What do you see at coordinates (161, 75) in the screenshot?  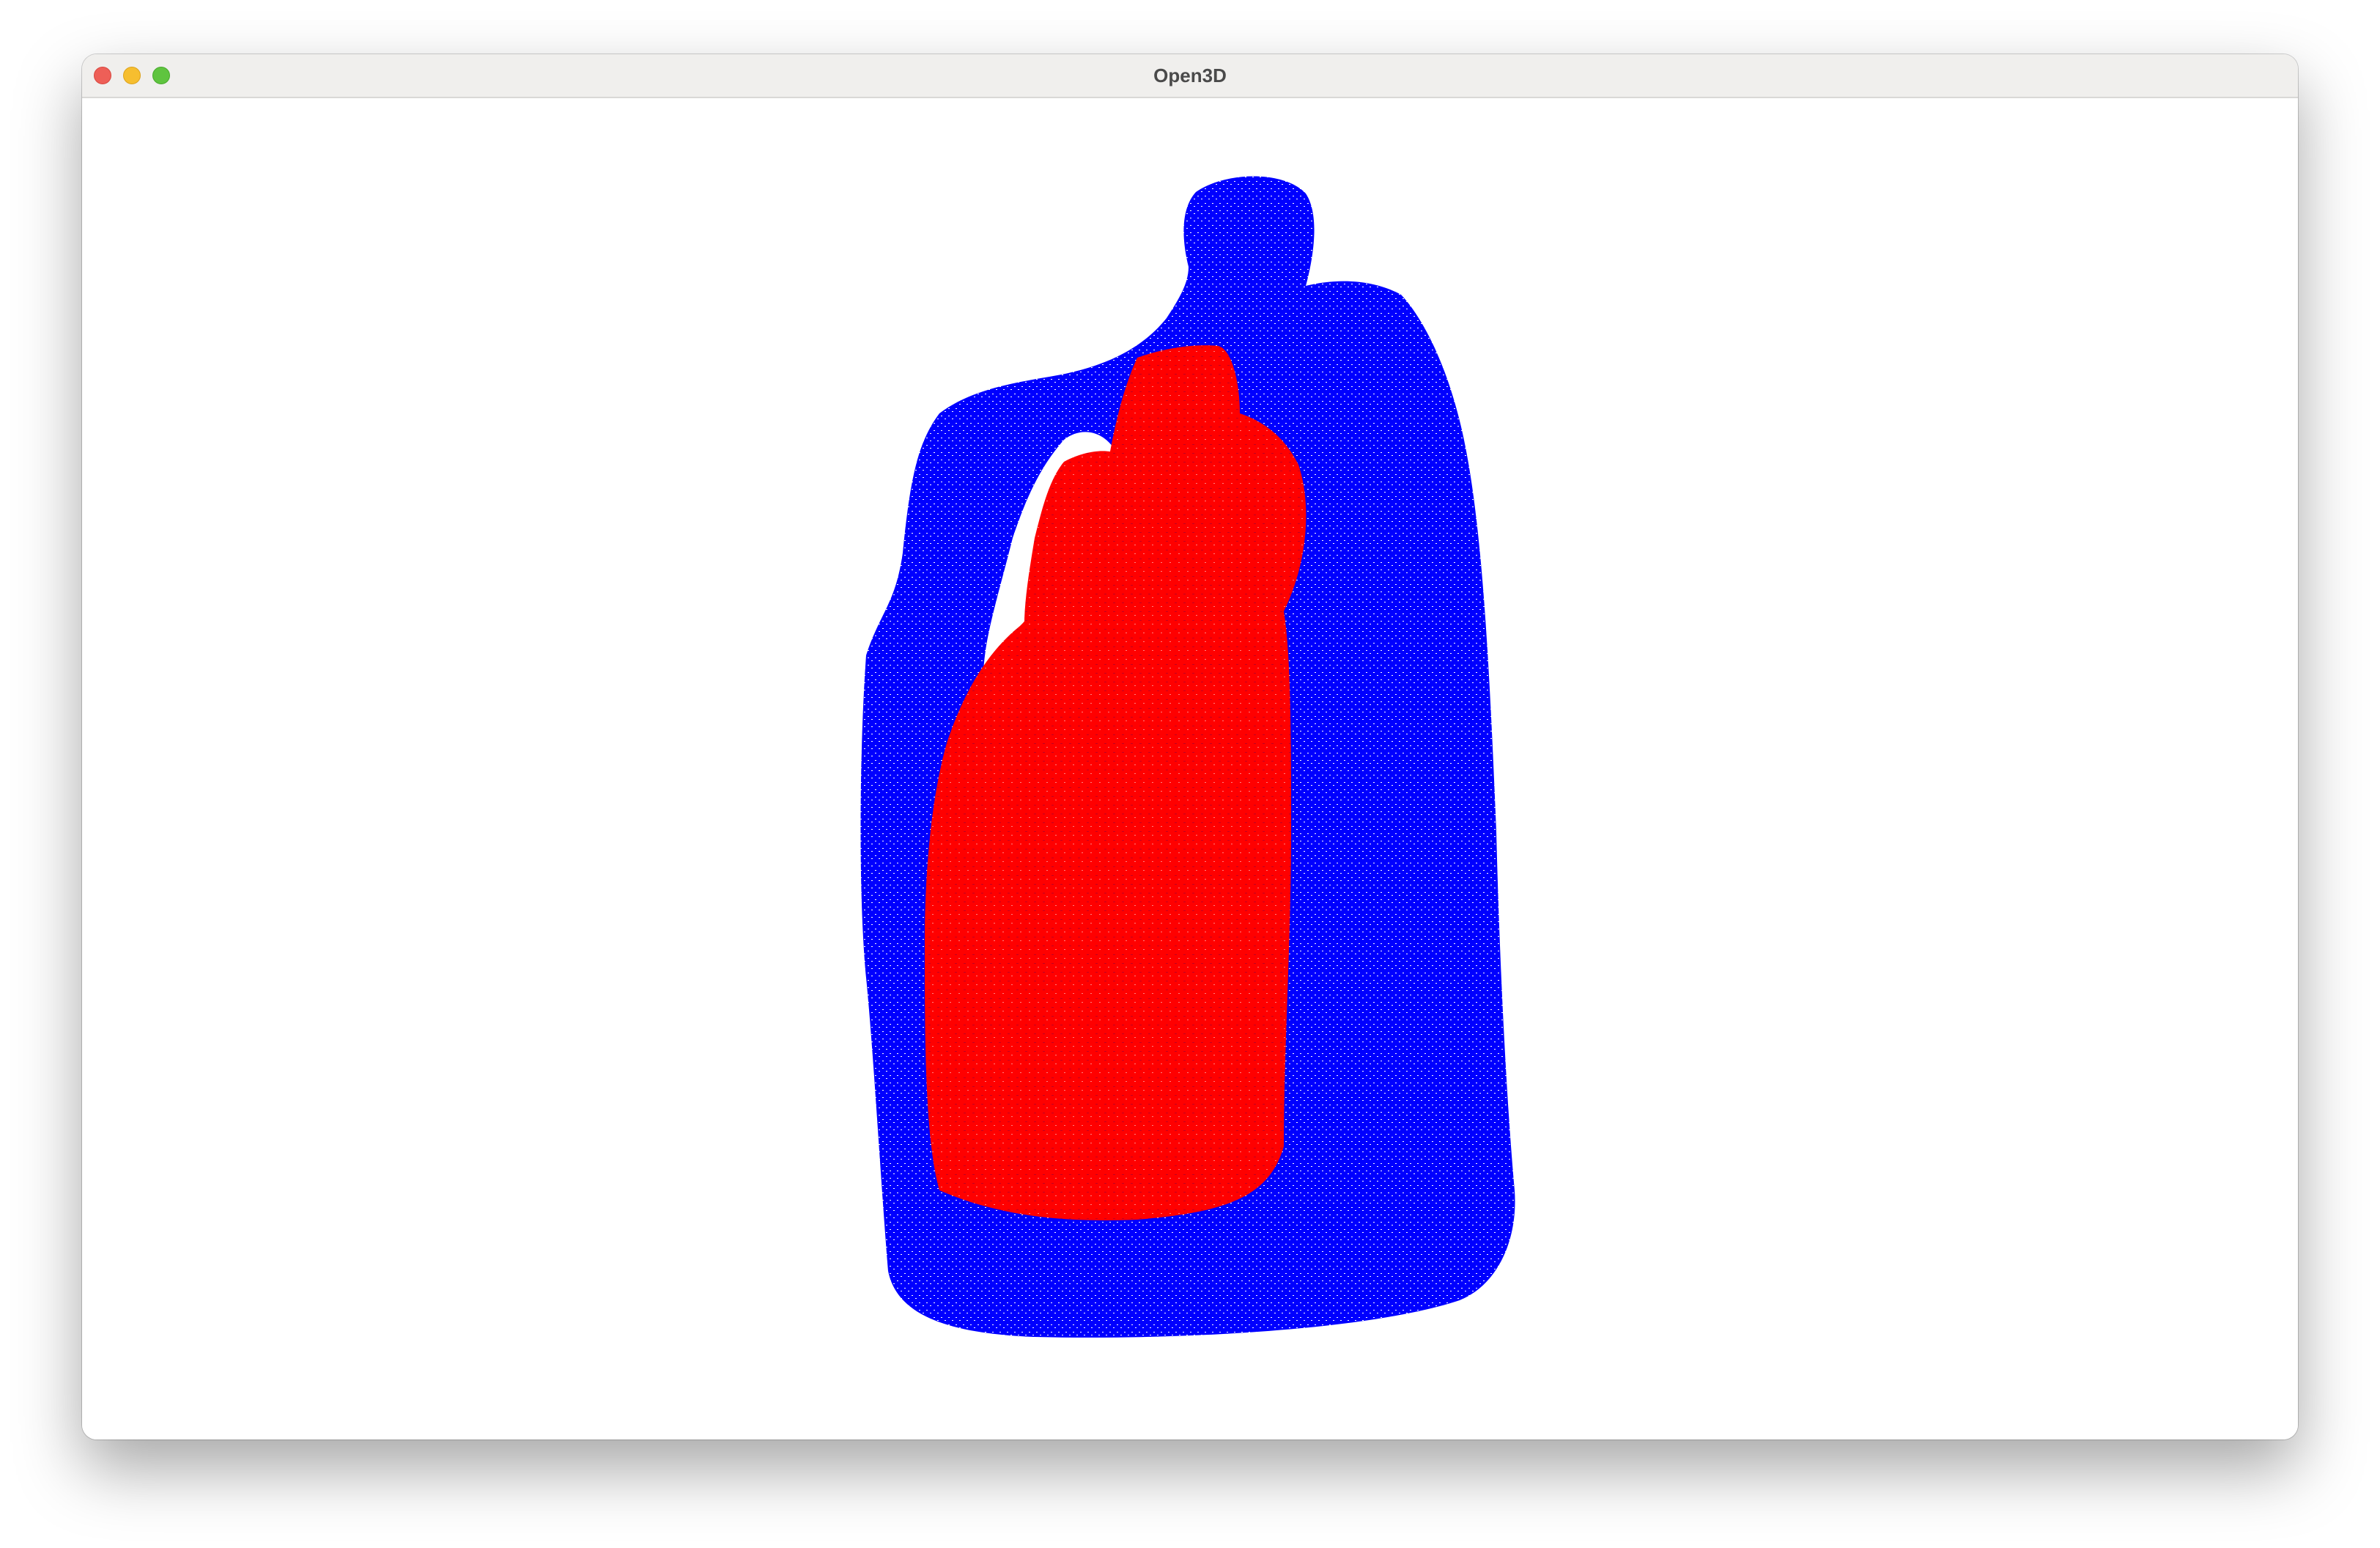 I see `zoom-button` at bounding box center [161, 75].